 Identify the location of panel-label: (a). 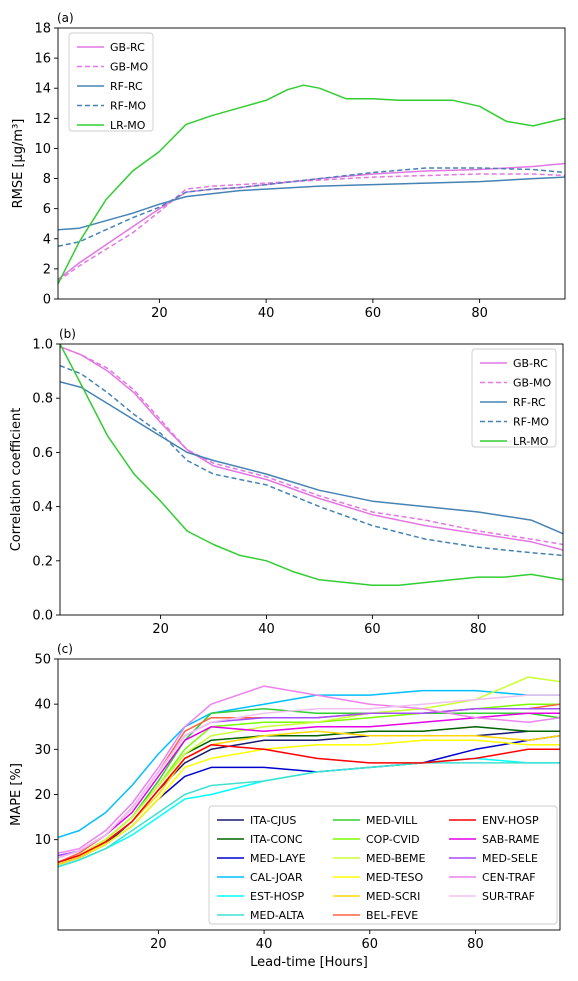
(65, 18).